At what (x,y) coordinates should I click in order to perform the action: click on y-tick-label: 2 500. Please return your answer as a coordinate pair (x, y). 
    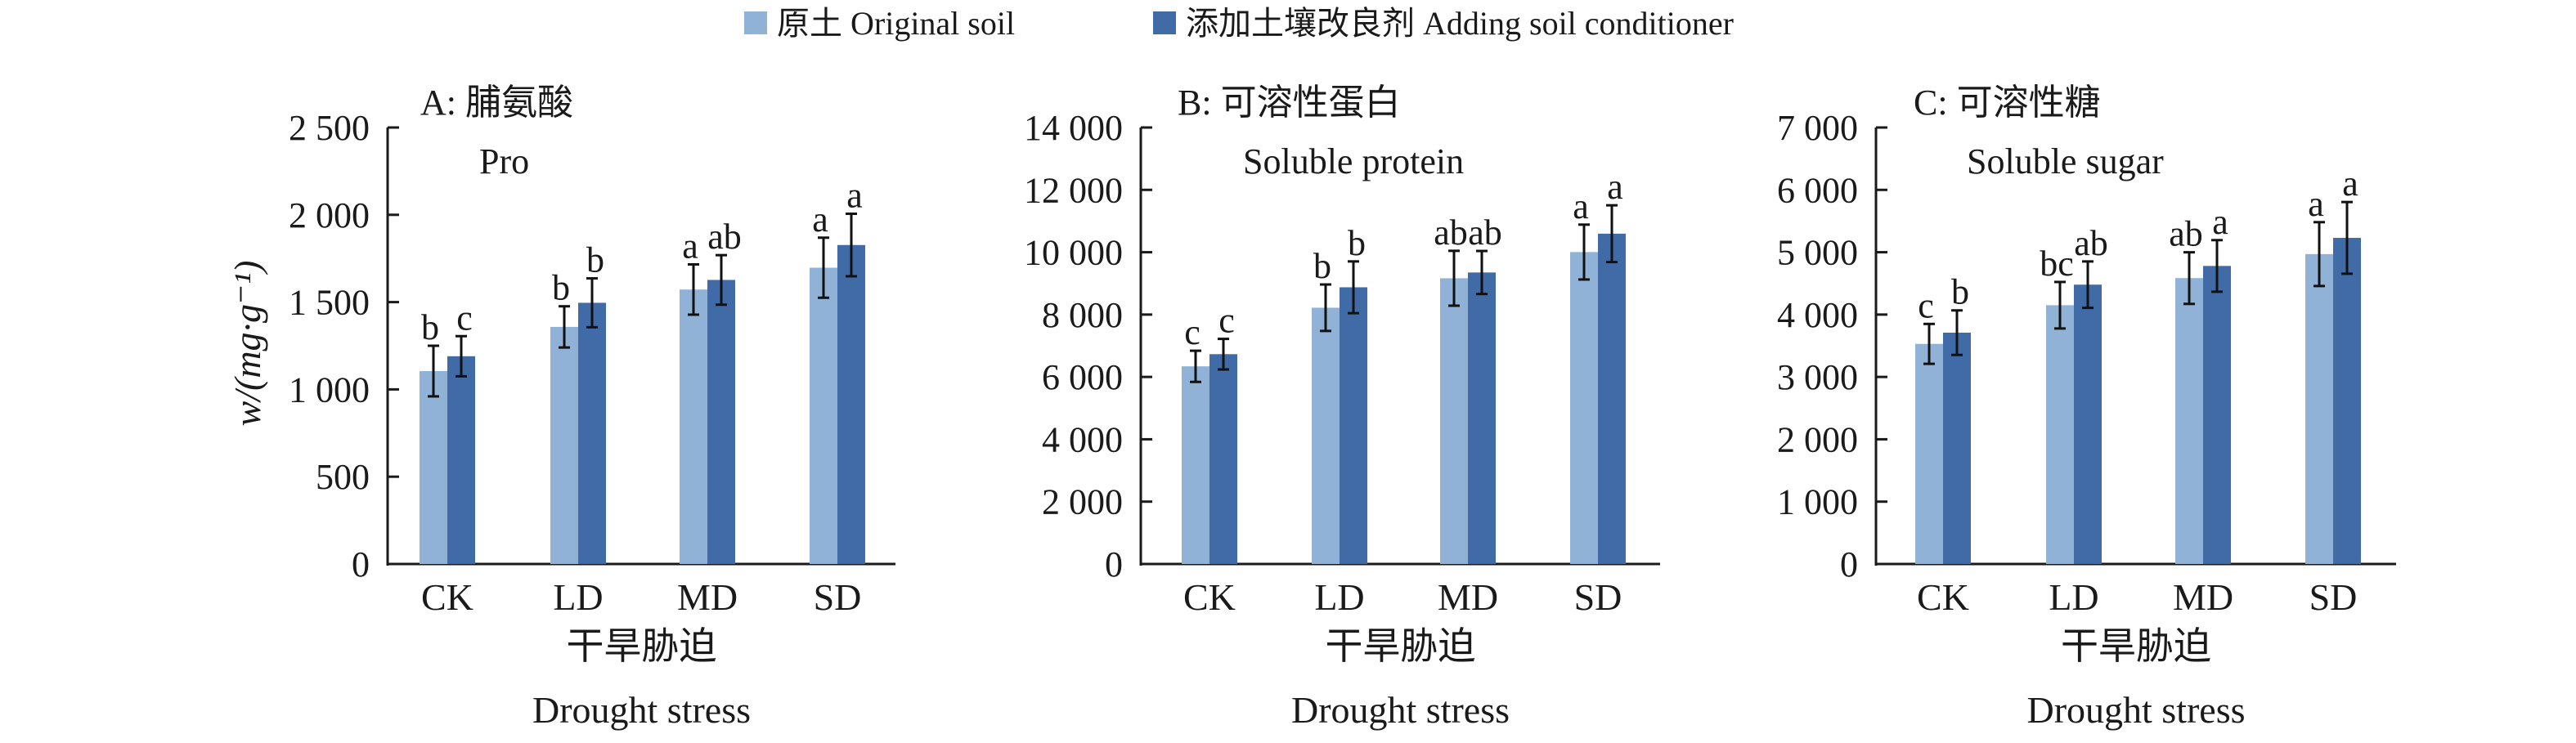
    Looking at the image, I should click on (330, 128).